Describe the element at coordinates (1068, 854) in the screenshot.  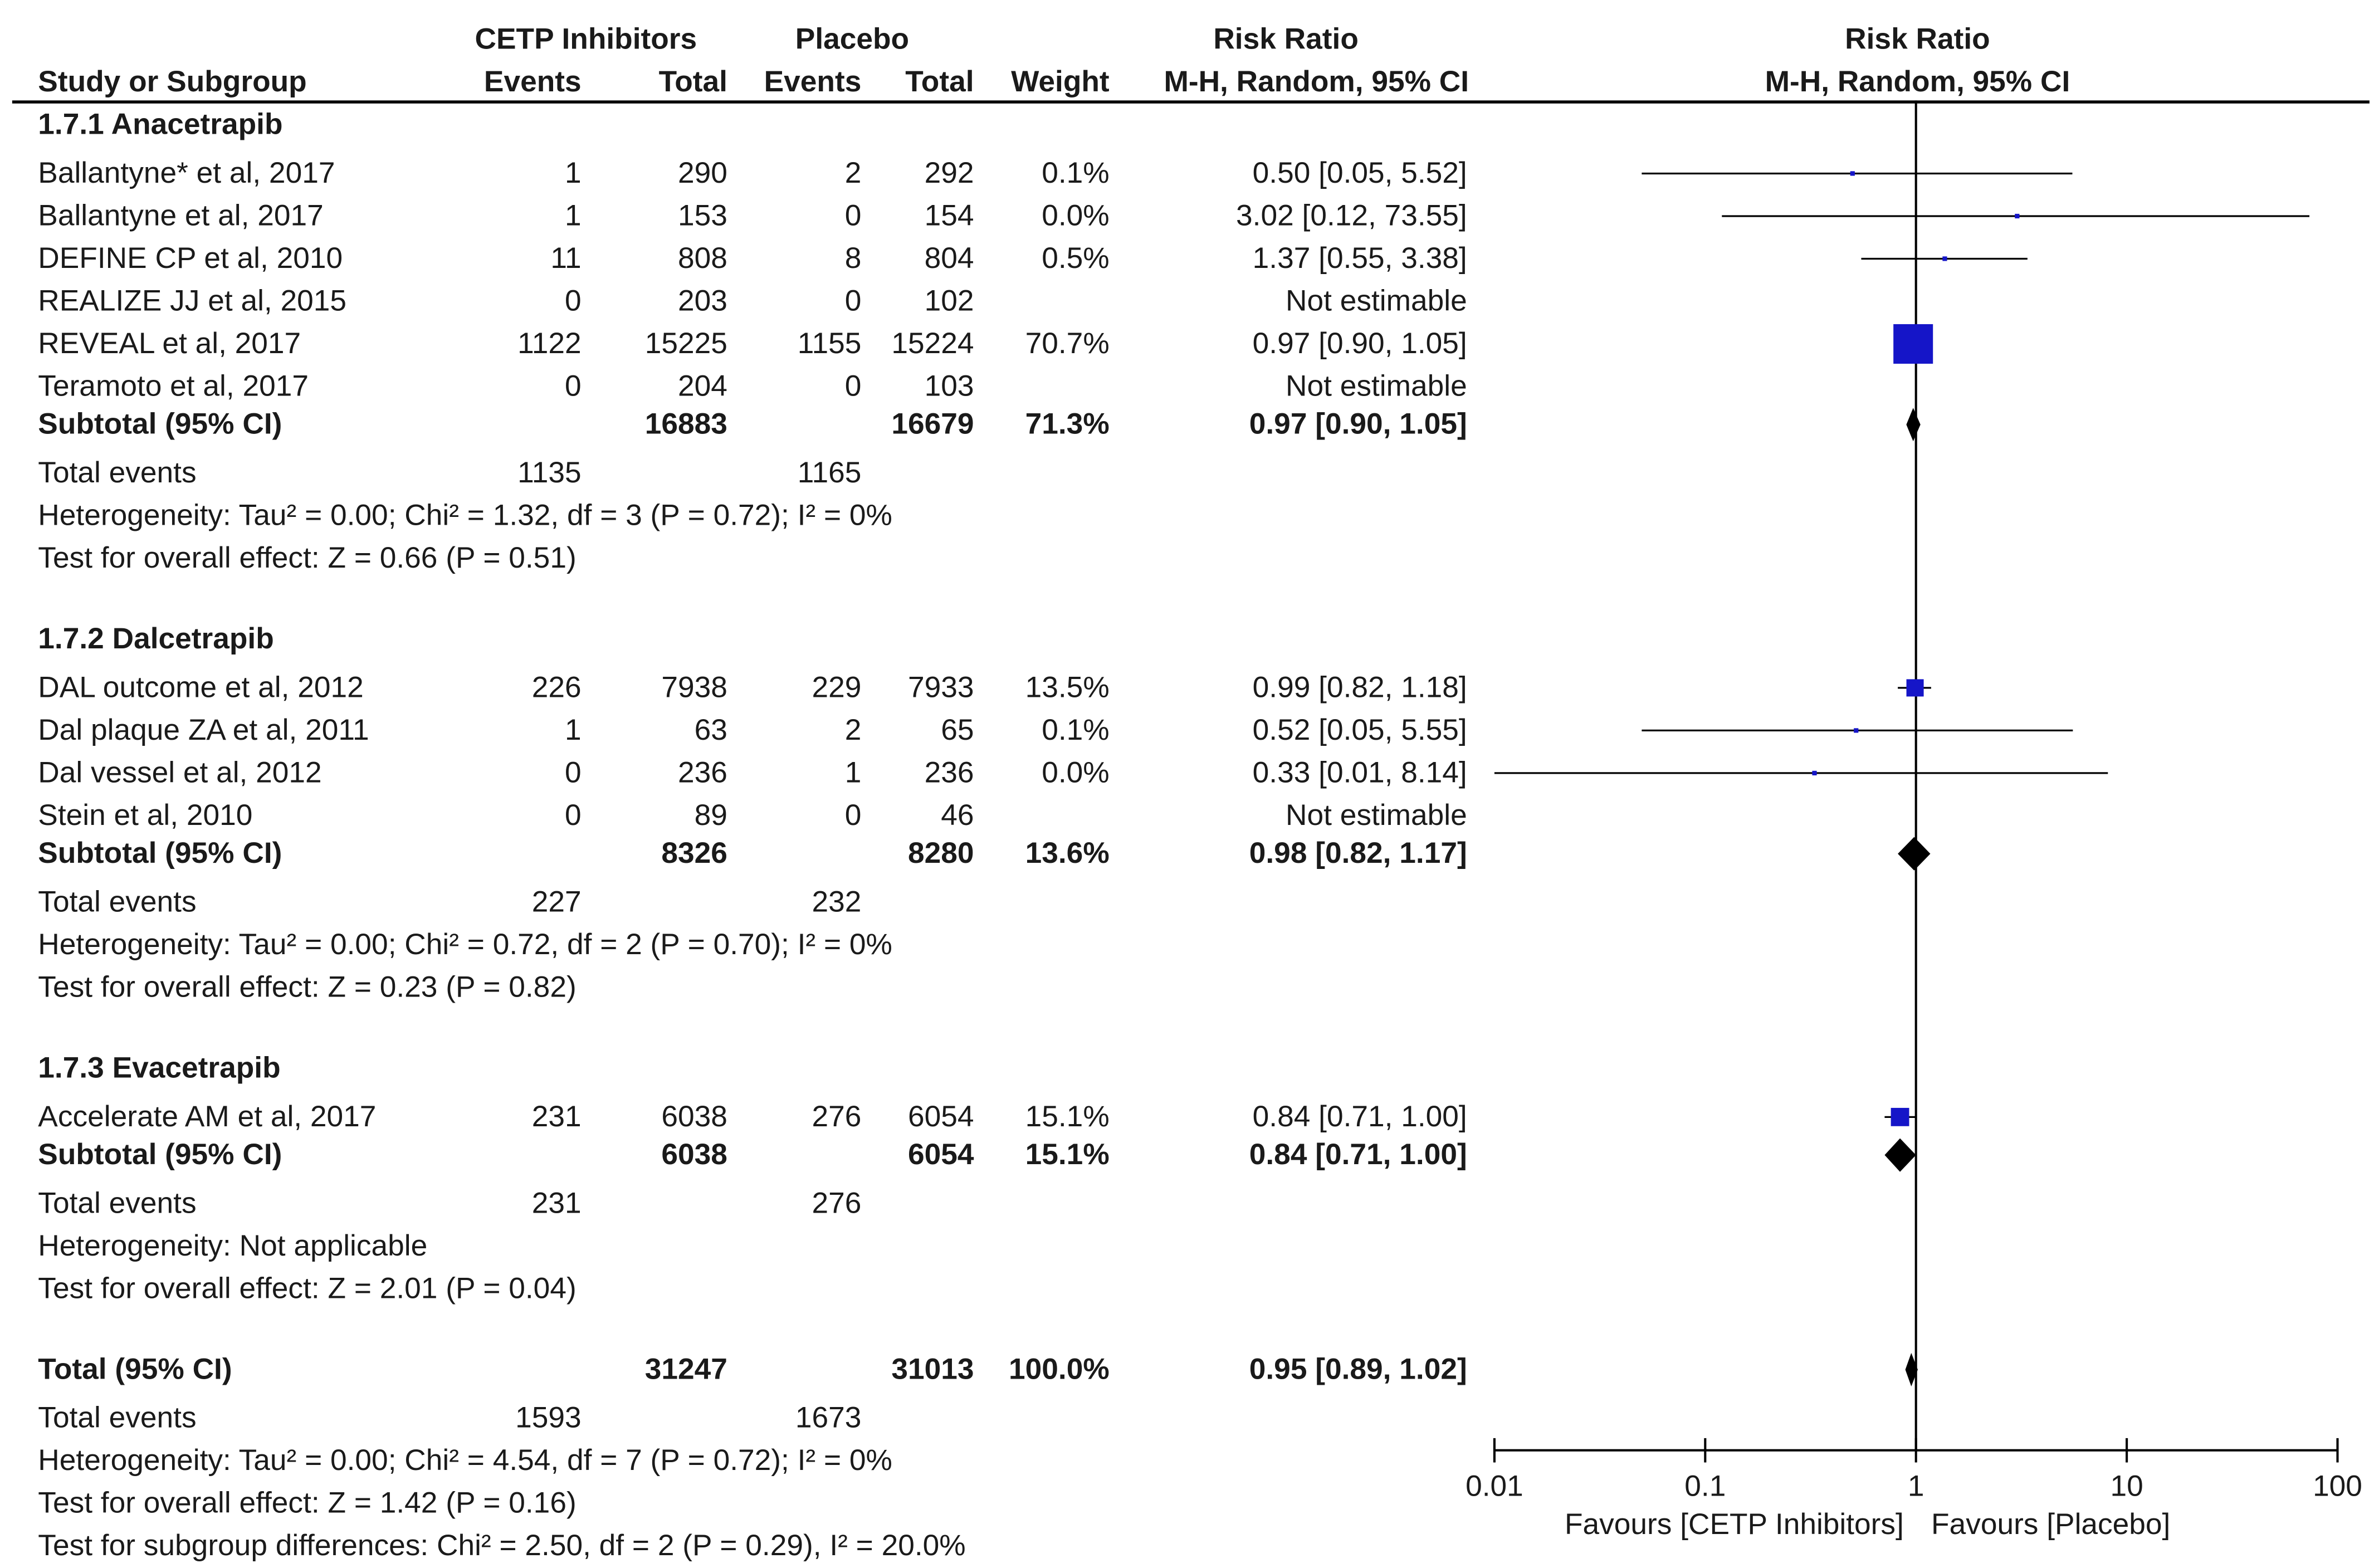
I see `subtotal-weight: 13.6%` at that location.